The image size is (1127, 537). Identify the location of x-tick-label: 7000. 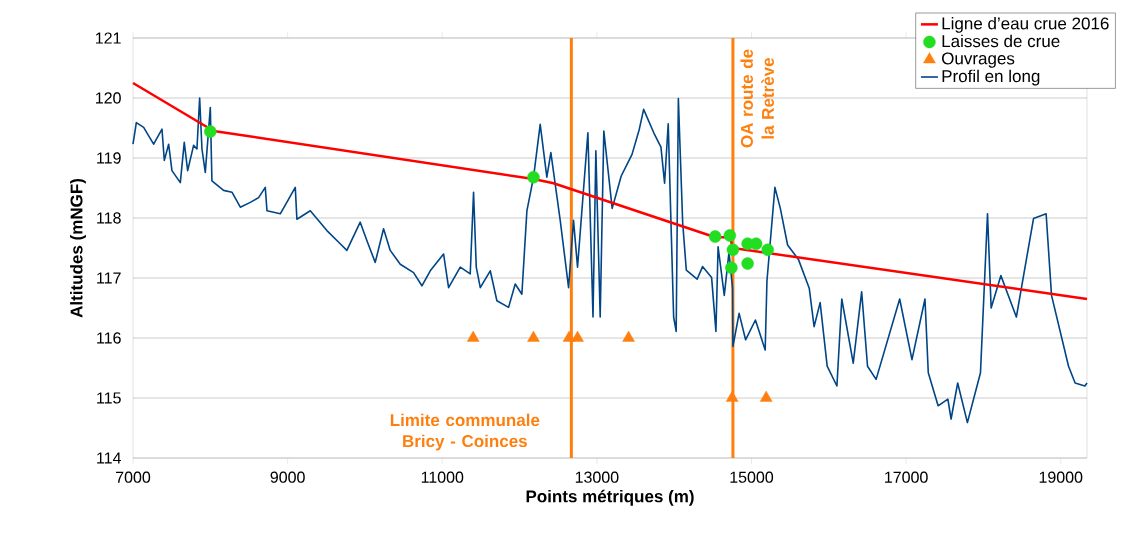
(133, 477).